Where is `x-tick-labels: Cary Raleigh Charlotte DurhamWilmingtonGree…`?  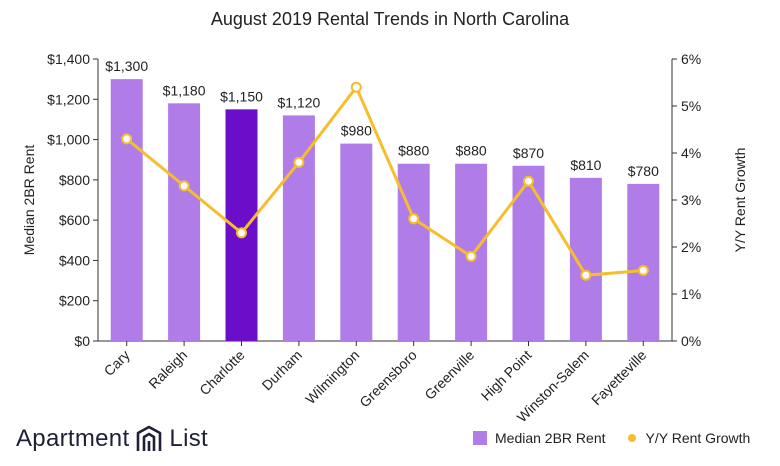
x-tick-labels: Cary Raleigh Charlotte DurhamWilmingtonGree… is located at coordinates (375, 383).